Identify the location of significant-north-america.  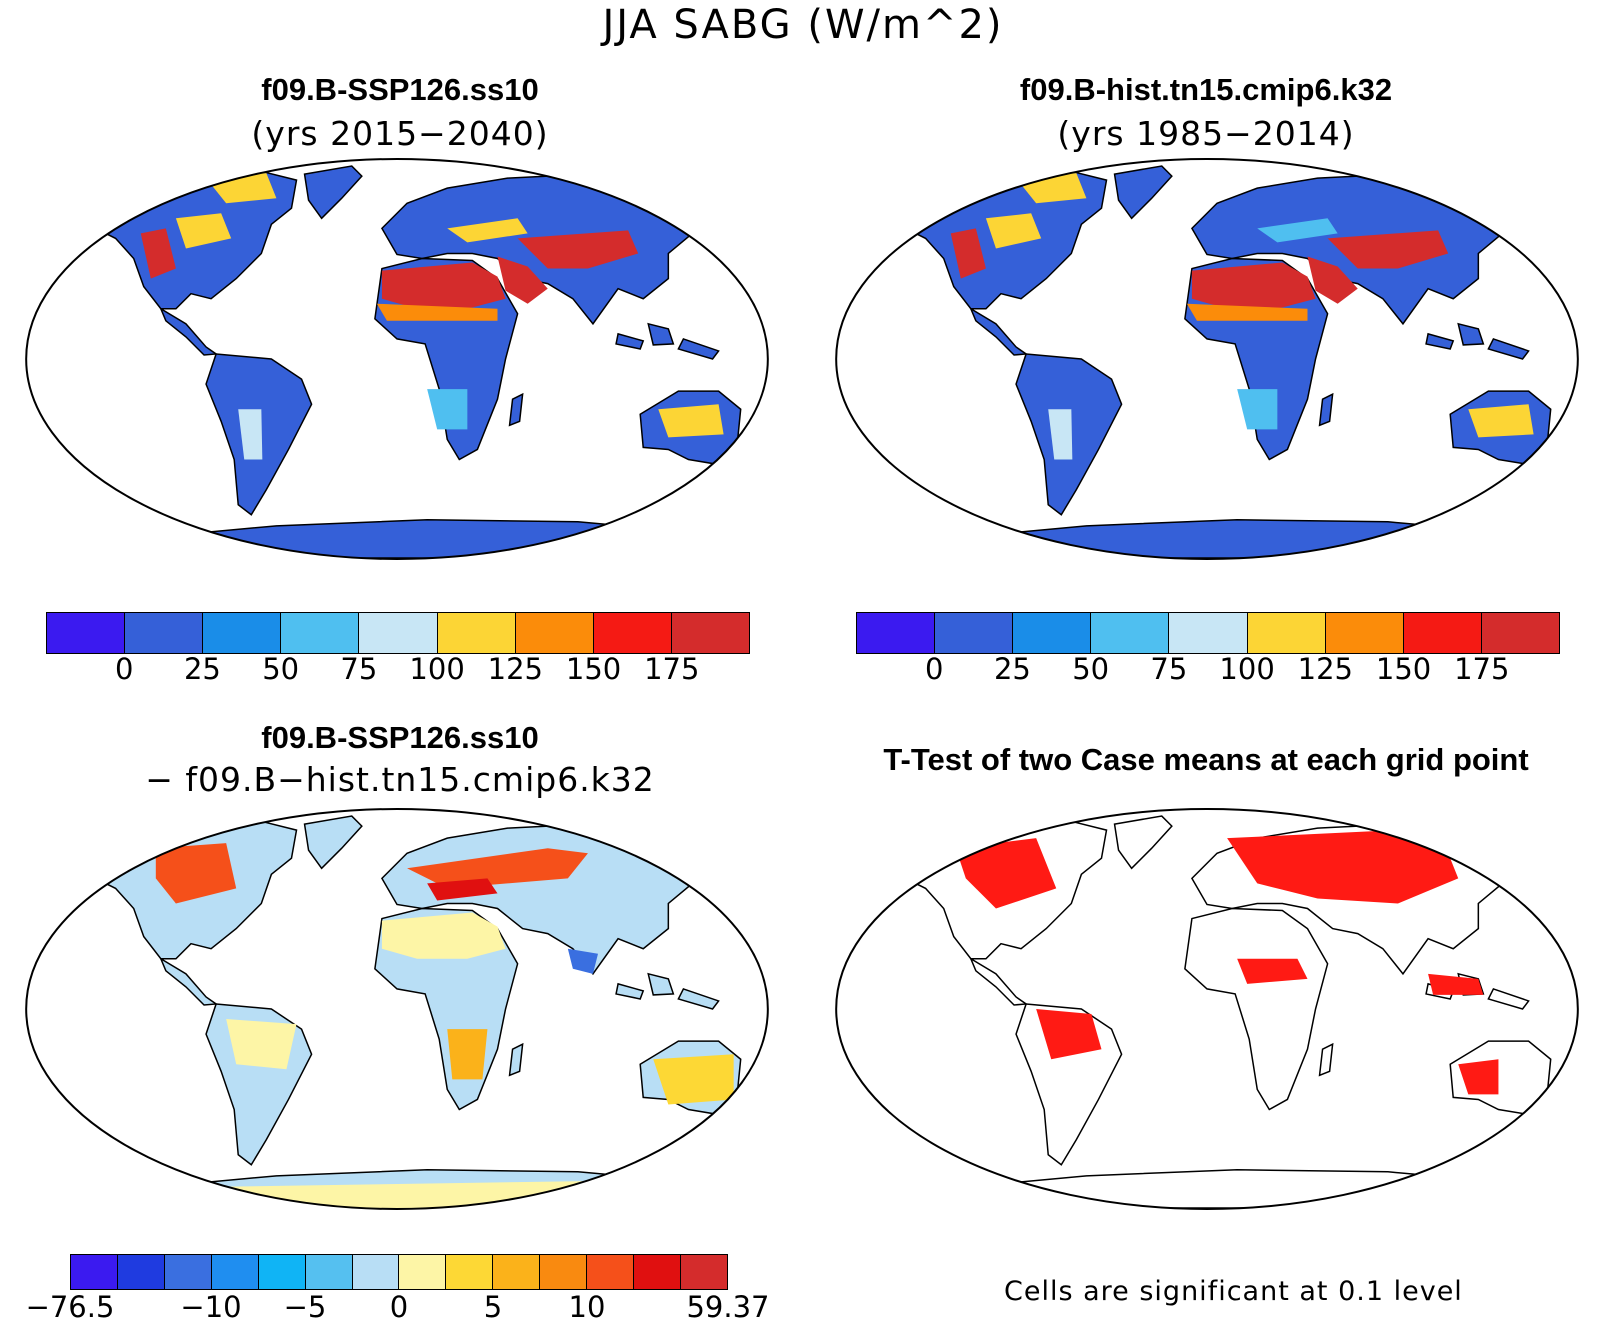
(1006, 873).